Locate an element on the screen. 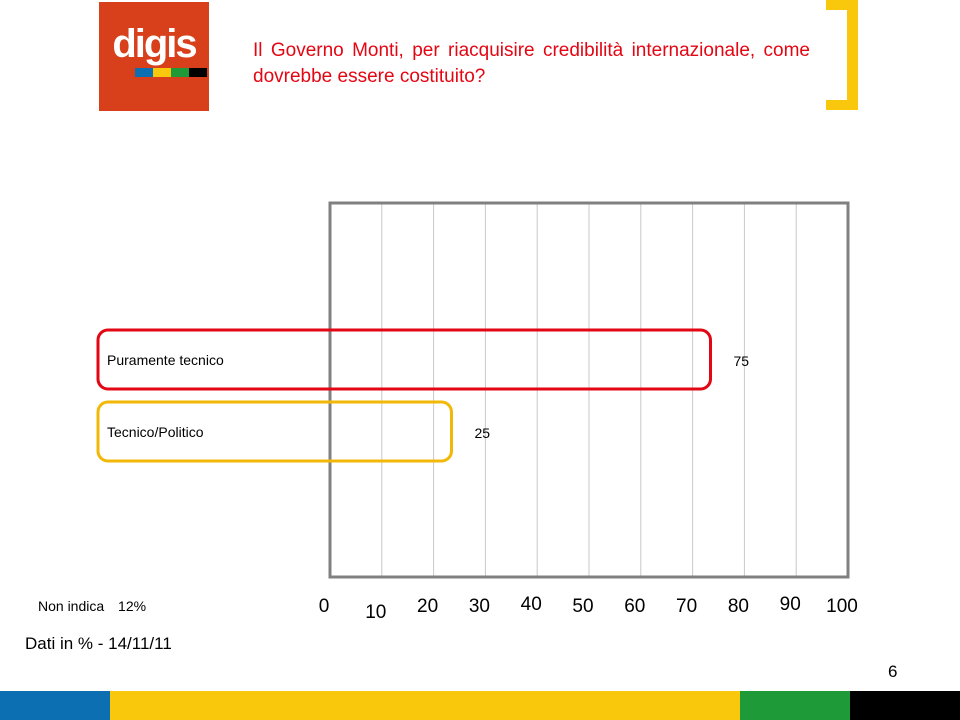 Image resolution: width=960 pixels, height=720 pixels. x-tick-label: 30 is located at coordinates (479, 606).